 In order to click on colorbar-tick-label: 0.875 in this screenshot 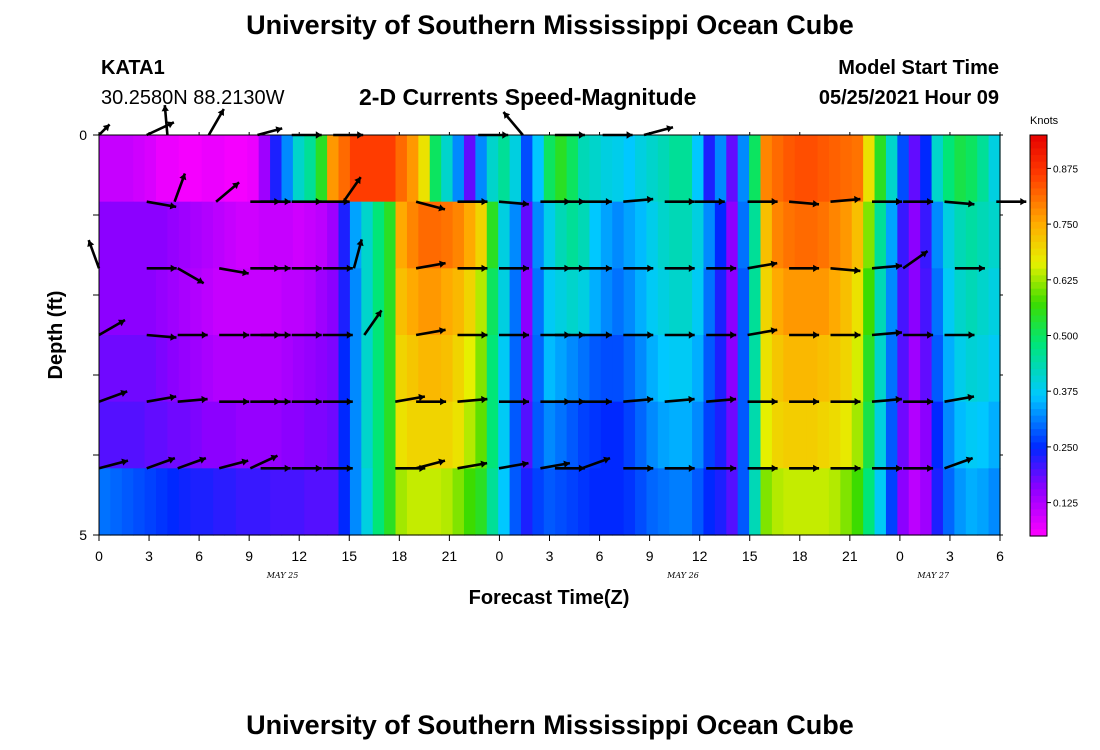, I will do `click(1065, 169)`.